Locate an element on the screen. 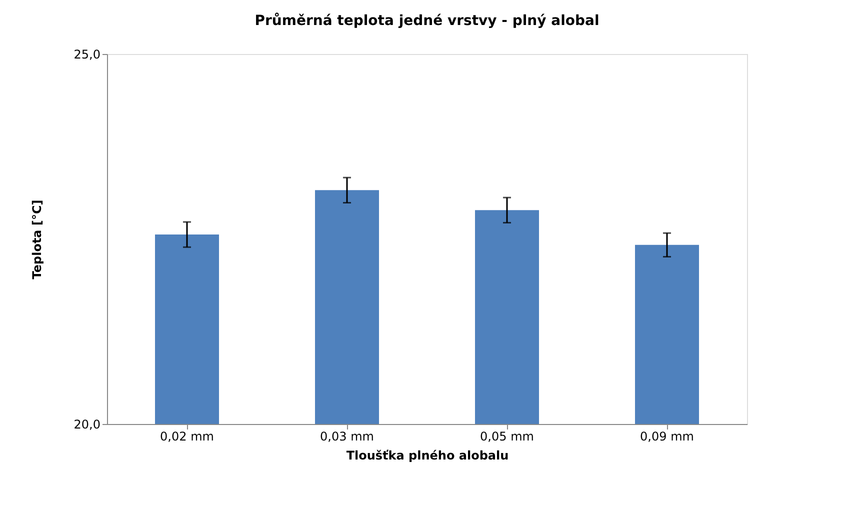  x-tick-label: 0,05 mm is located at coordinates (507, 437).